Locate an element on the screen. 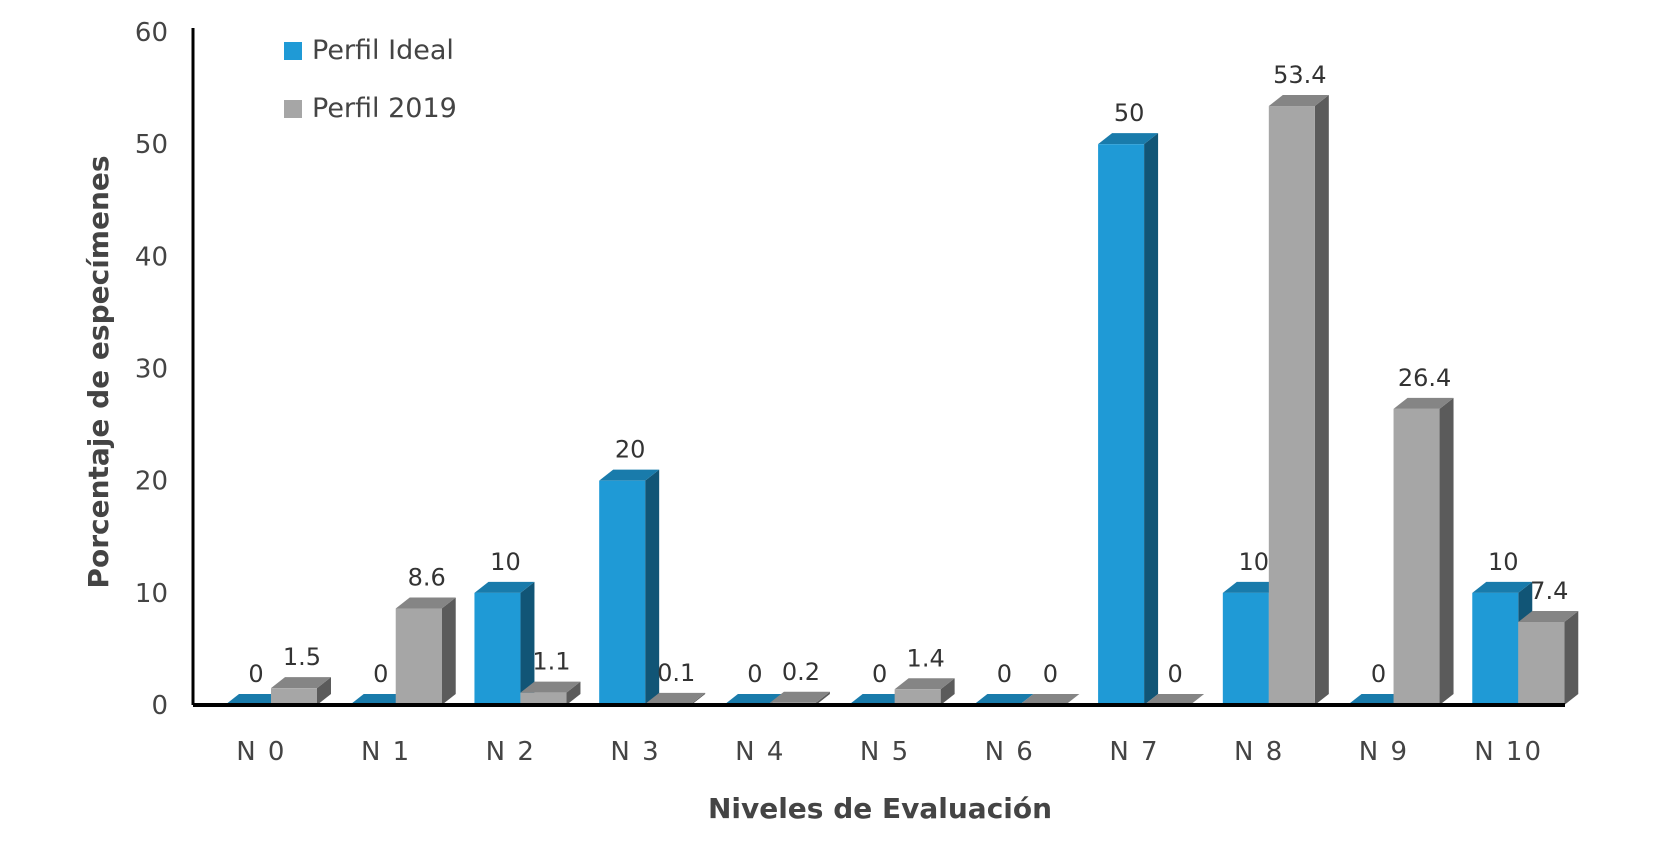 The width and height of the screenshot is (1660, 862). bar-perfil-2019-n6 is located at coordinates (1049, 699).